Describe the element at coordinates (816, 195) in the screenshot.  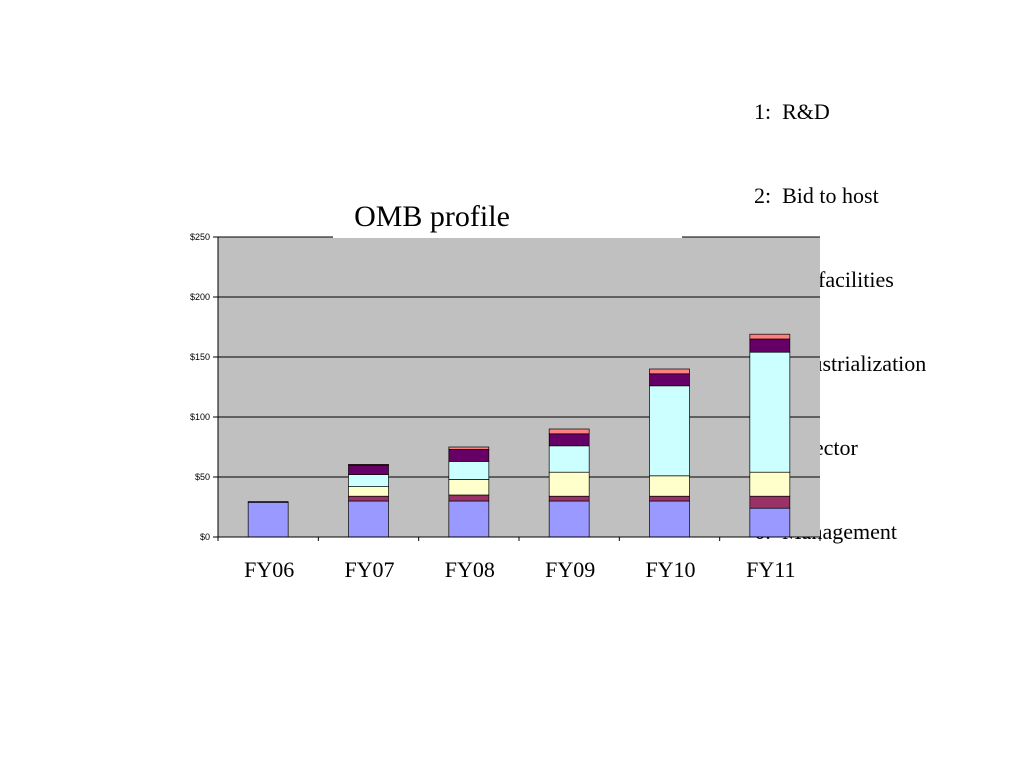
I see `legend-item-bid-to-host: 2: Bid to host` at that location.